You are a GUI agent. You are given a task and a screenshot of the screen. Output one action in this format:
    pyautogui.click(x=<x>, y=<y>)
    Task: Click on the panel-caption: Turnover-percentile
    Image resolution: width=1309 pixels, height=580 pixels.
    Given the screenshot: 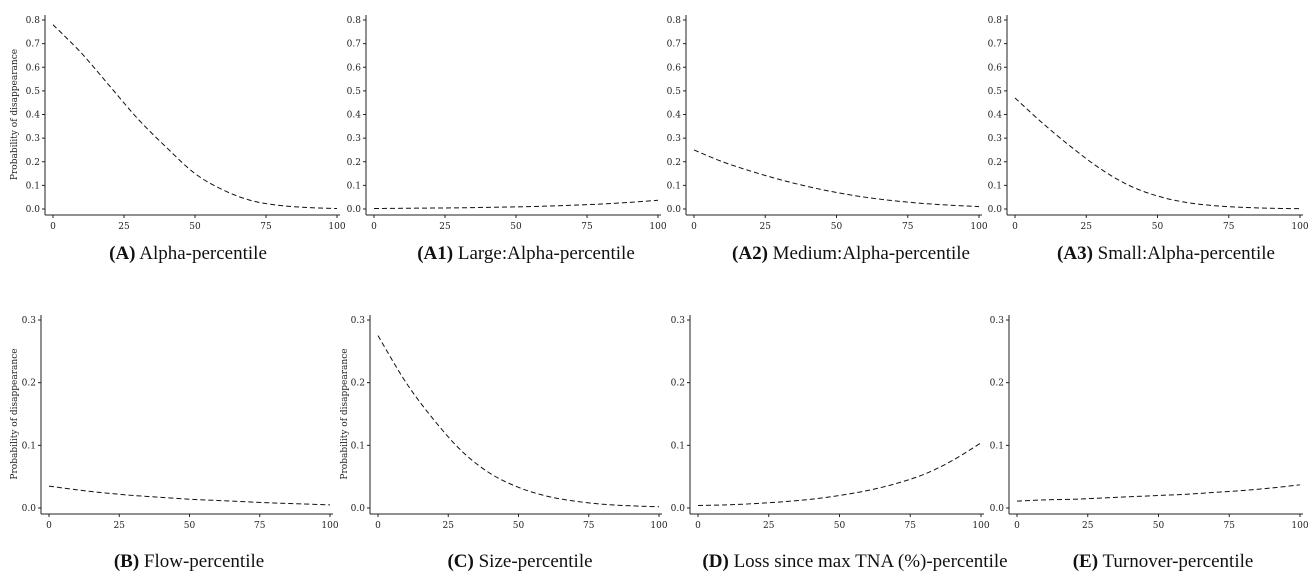 What is the action you would take?
    pyautogui.click(x=1178, y=561)
    